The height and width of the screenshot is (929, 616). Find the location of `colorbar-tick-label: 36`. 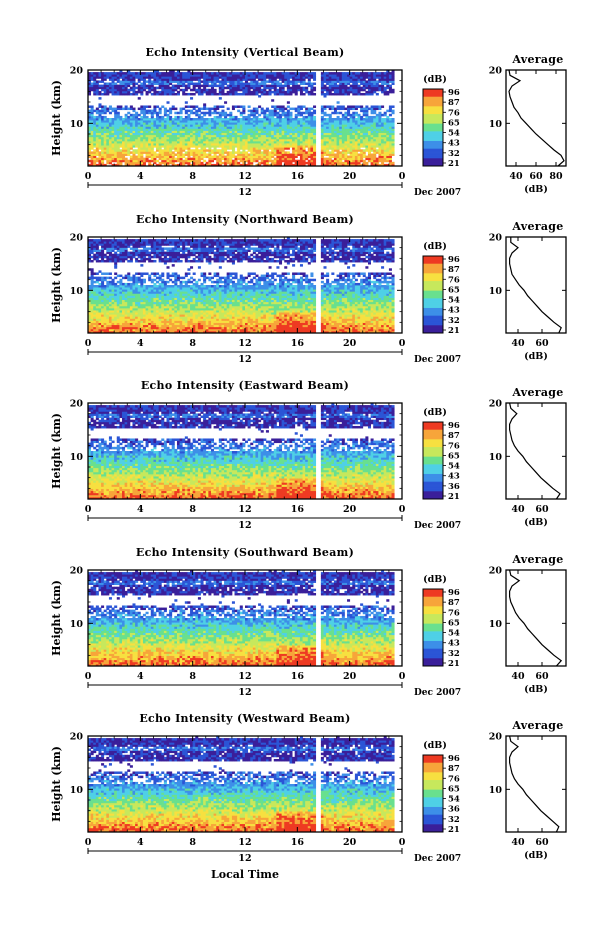

colorbar-tick-label: 36 is located at coordinates (454, 487).